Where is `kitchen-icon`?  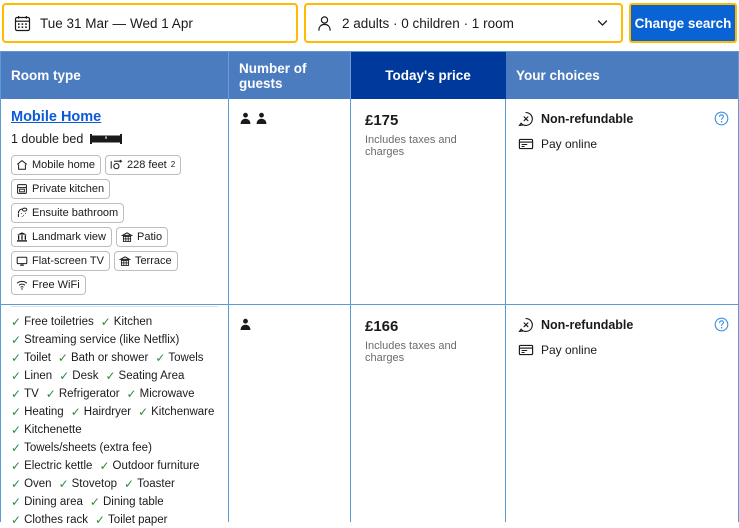
kitchen-icon is located at coordinates (22, 189).